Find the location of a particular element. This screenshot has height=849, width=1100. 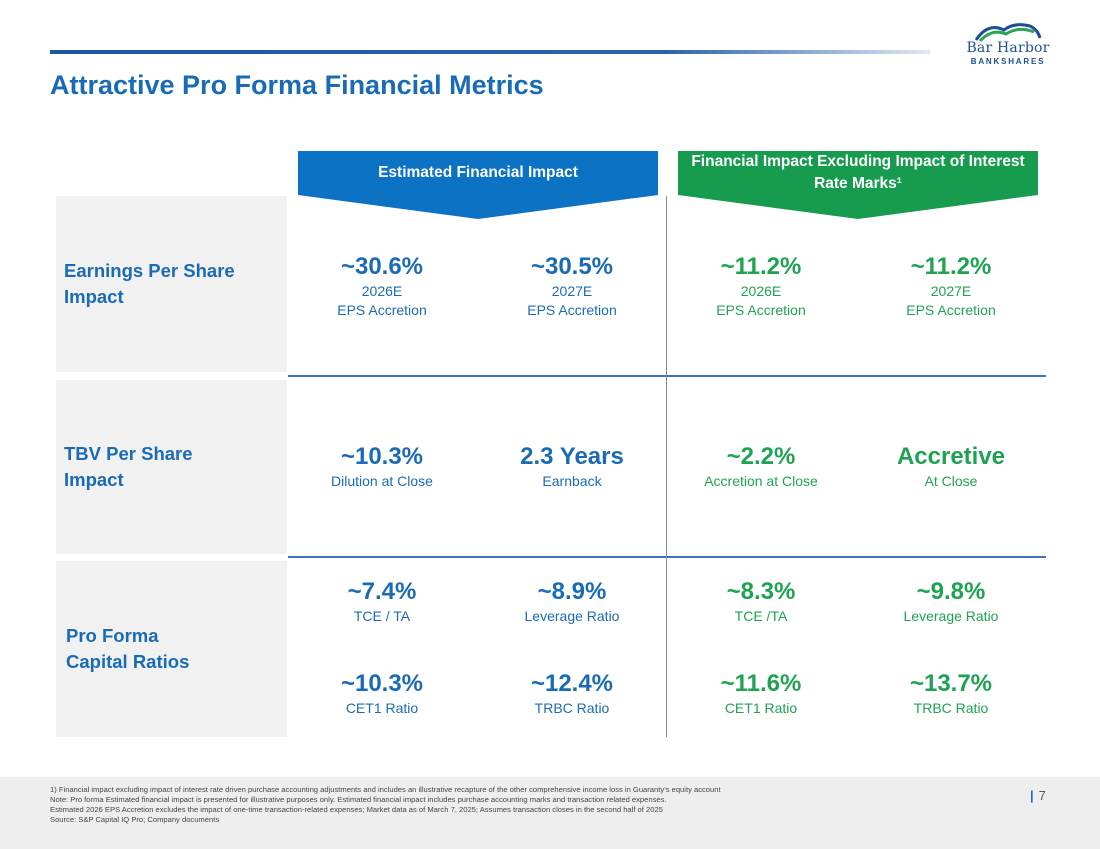

page-number: | 7 is located at coordinates (1038, 795).